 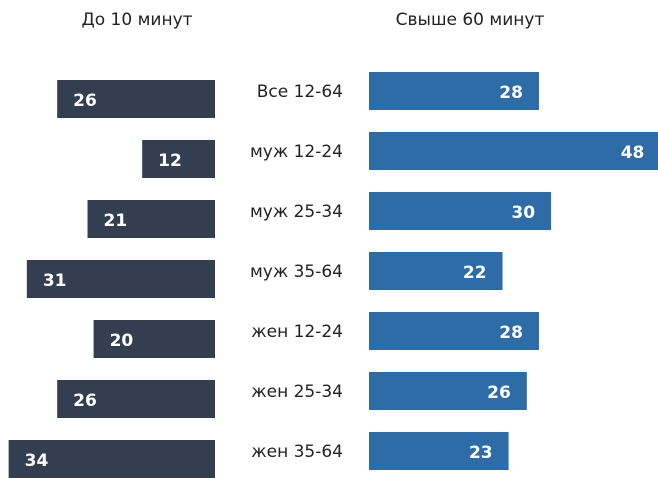 I want to click on data-label: 34, so click(x=37, y=461).